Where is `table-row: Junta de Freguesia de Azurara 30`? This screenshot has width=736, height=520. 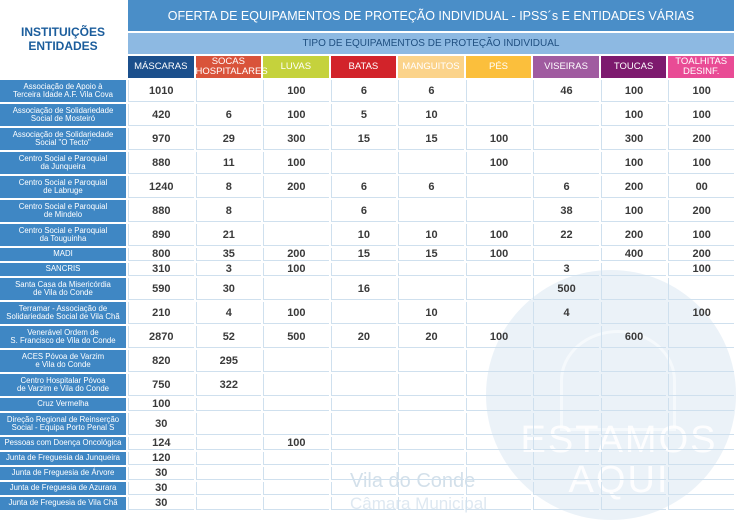
table-row: Junta de Freguesia de Azurara 30 is located at coordinates (367, 488).